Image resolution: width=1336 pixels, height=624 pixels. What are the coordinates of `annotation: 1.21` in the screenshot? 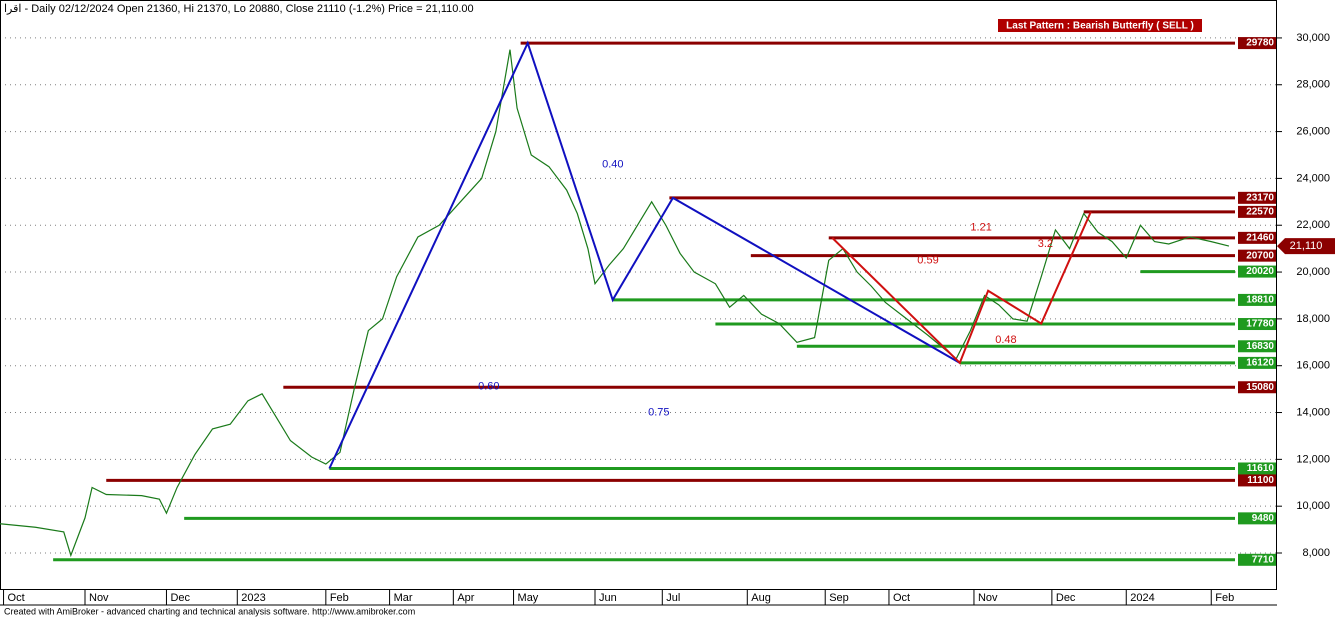 It's located at (980, 227).